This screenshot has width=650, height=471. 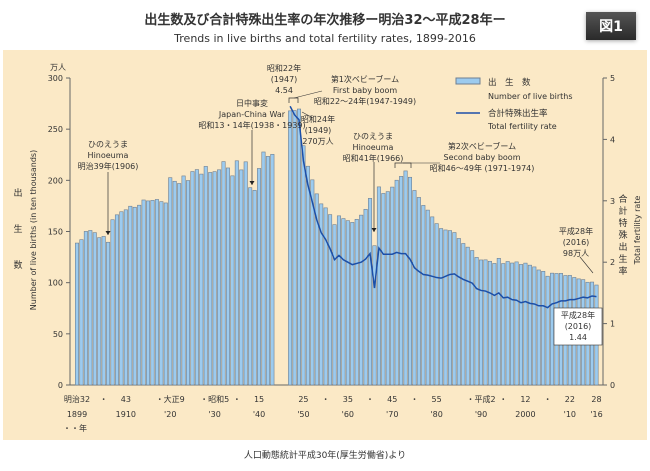 What do you see at coordinates (494, 324) in the screenshot?
I see `birth-bar-1993` at bounding box center [494, 324].